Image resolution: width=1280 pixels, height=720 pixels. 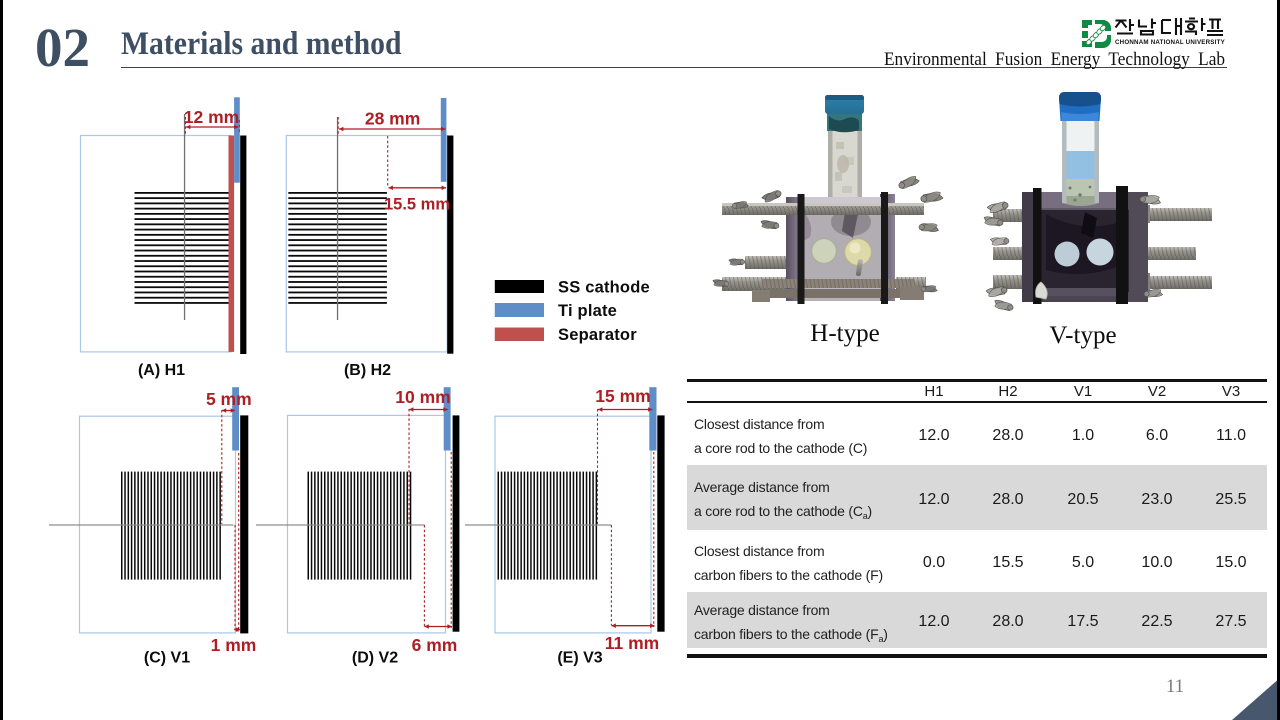 What do you see at coordinates (211, 117) in the screenshot?
I see `svg-text: 12 mm` at bounding box center [211, 117].